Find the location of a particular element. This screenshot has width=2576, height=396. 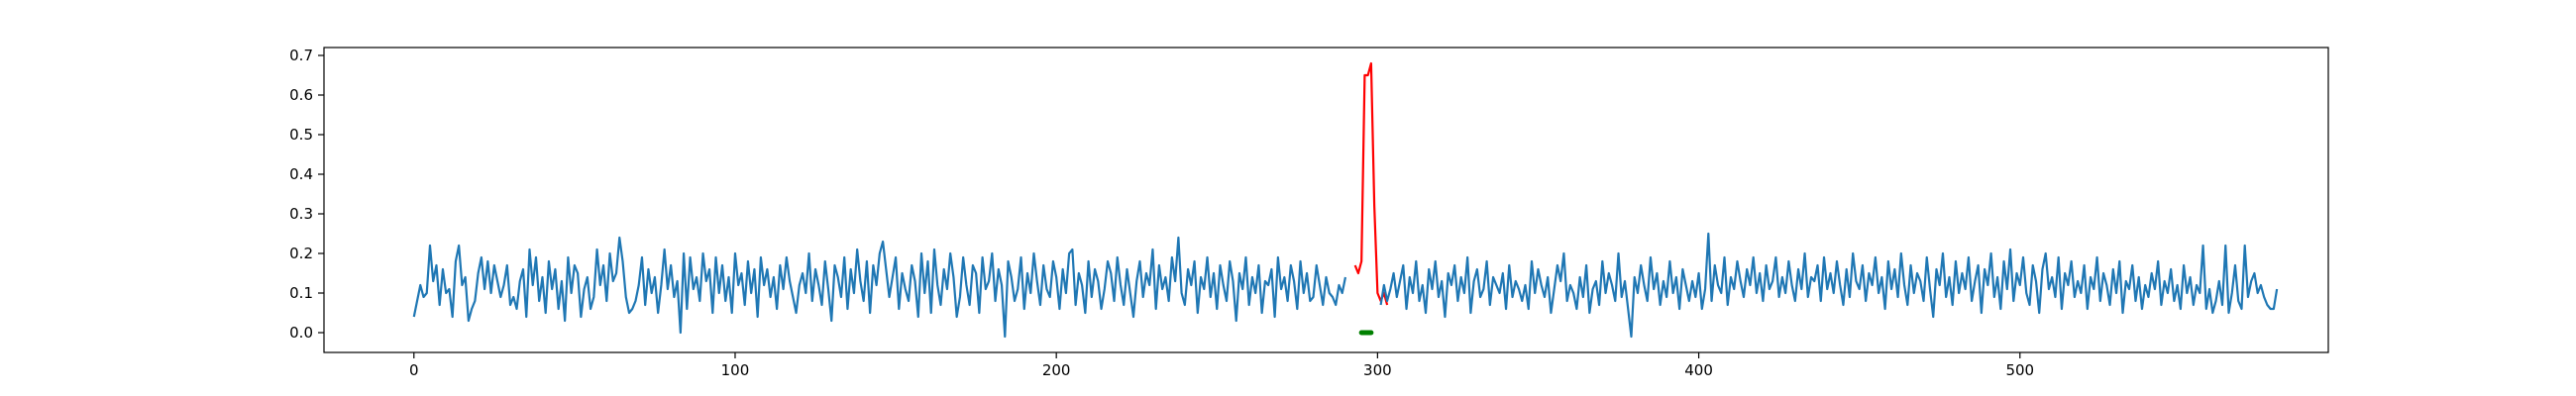

y-tick-label: 0.0 is located at coordinates (301, 333).